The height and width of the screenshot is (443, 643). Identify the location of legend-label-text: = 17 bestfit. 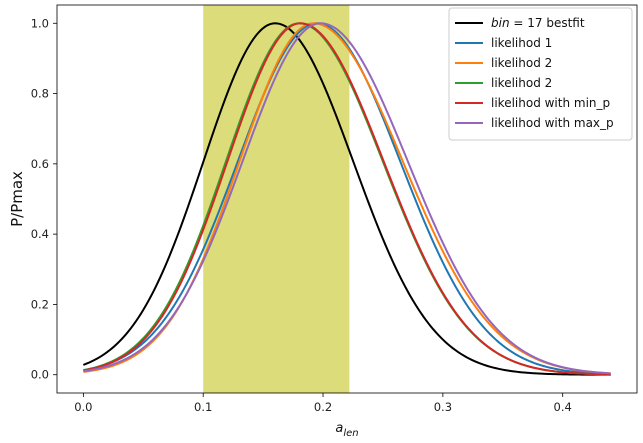
(547, 23).